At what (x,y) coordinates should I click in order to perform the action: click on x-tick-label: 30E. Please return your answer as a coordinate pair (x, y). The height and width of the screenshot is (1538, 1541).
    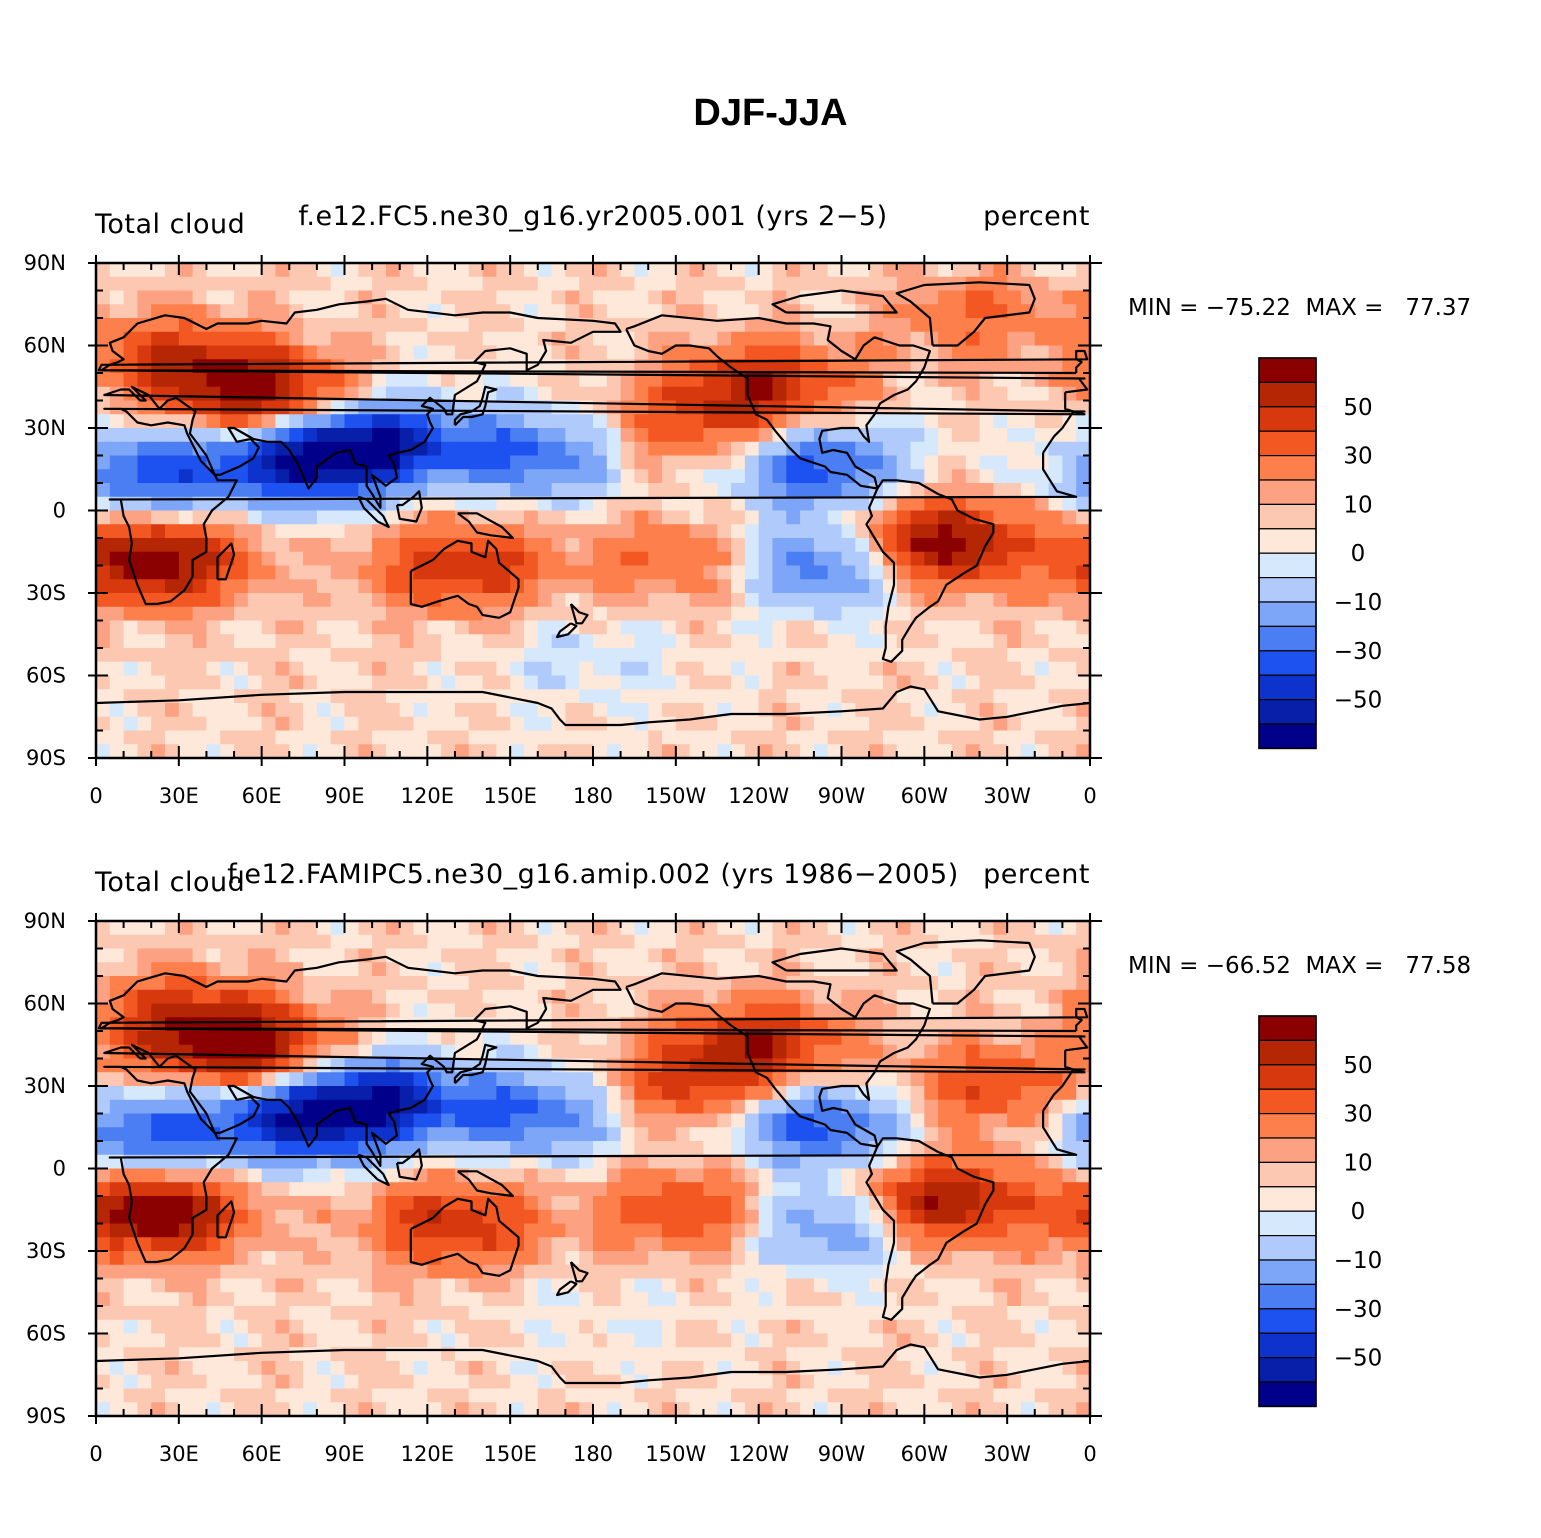
    Looking at the image, I should click on (179, 796).